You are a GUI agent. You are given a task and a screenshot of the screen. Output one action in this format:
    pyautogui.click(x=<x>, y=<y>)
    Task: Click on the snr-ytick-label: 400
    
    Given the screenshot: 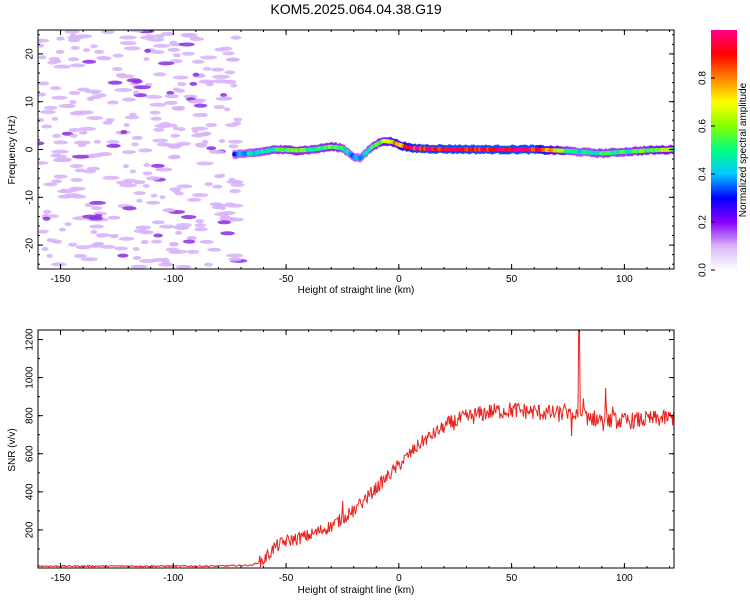 What is the action you would take?
    pyautogui.click(x=30, y=491)
    